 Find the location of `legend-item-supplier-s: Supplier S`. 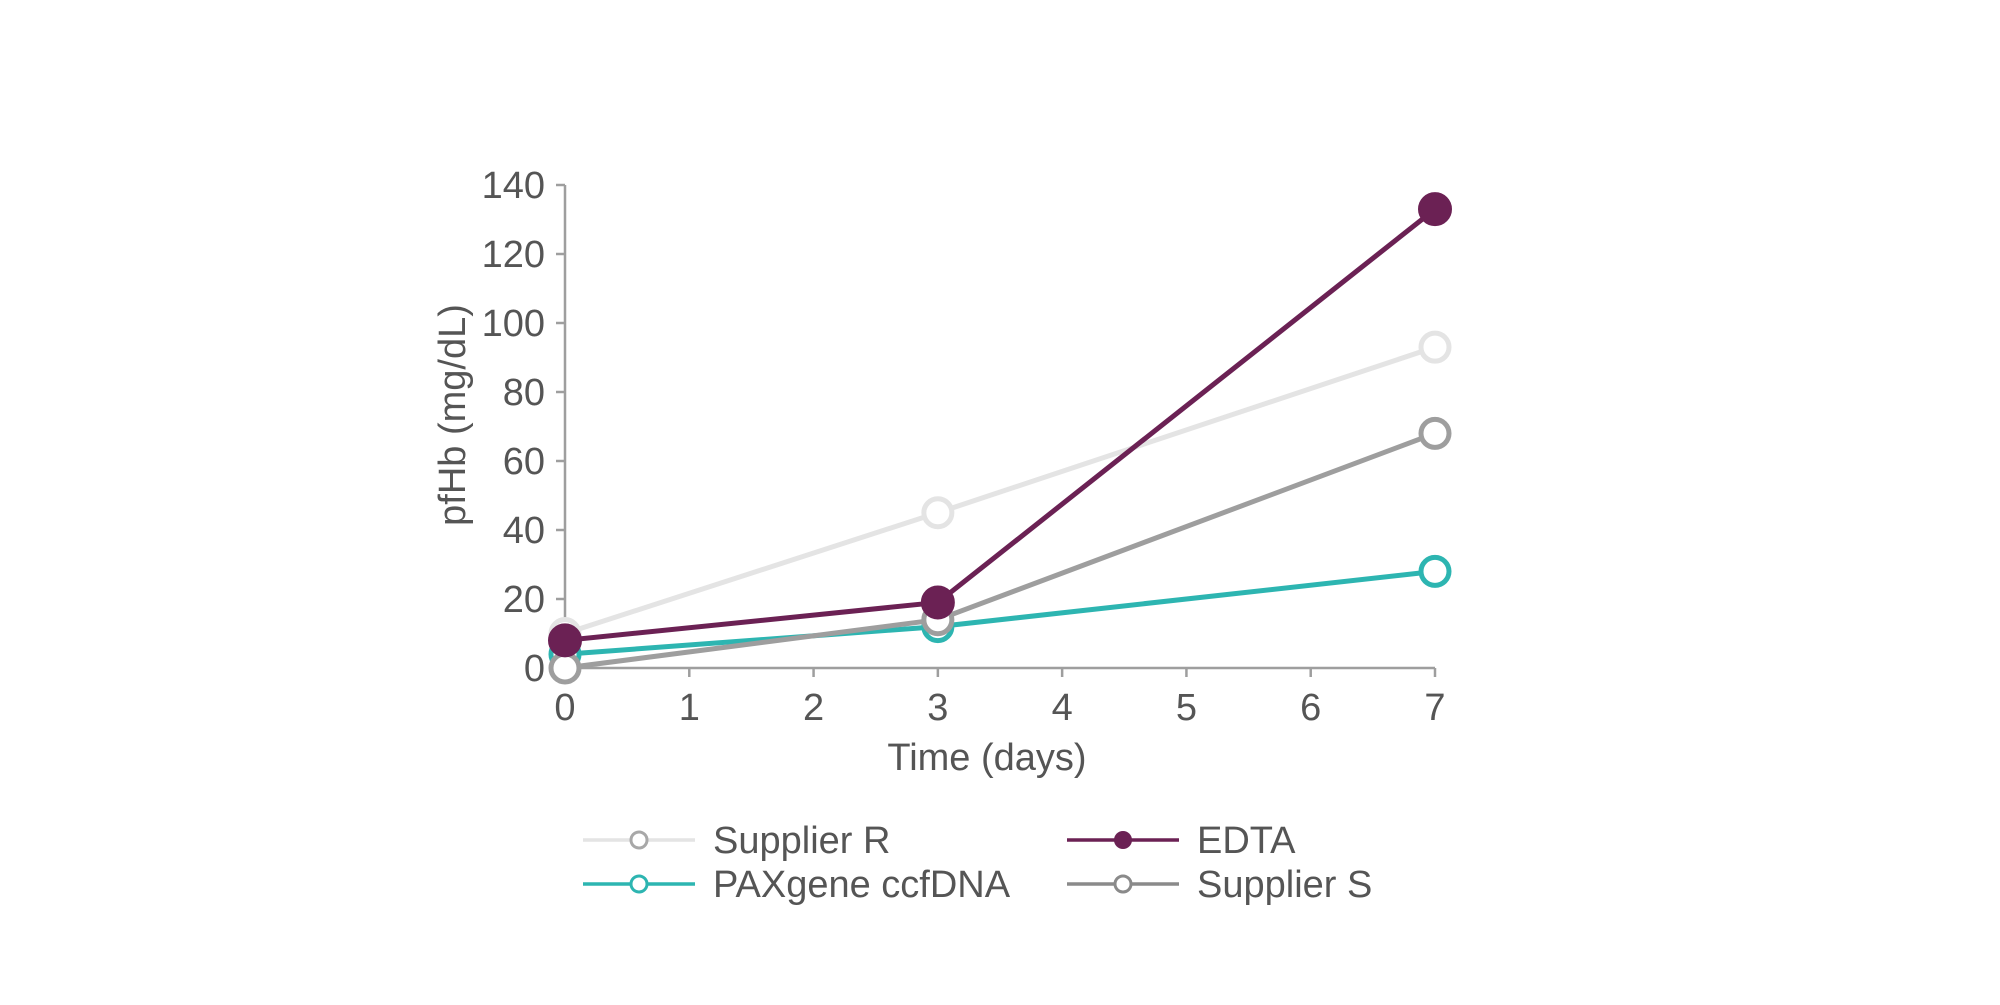

legend-item-supplier-s: Supplier S is located at coordinates (1219, 885).